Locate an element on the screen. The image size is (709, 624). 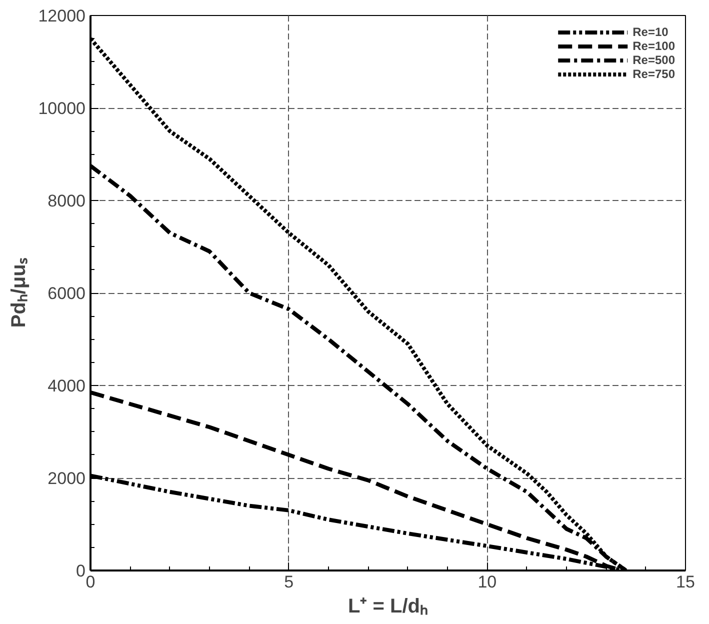
y-axis-title: Pdₕ/μuₛ is located at coordinates (19, 292).